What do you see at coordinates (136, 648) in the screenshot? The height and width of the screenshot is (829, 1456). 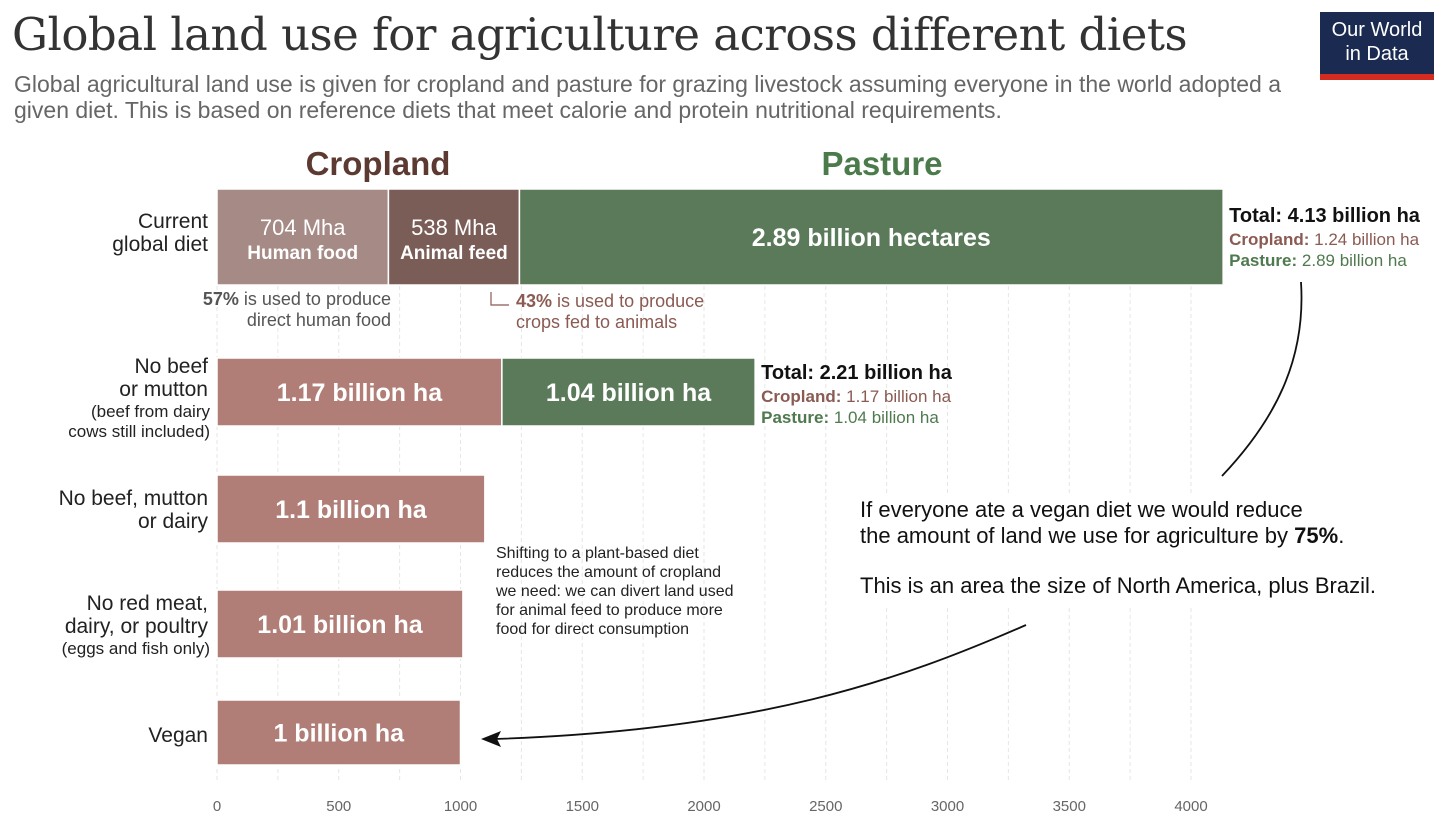 I see `row-sublabel: (eggs and fish only)` at bounding box center [136, 648].